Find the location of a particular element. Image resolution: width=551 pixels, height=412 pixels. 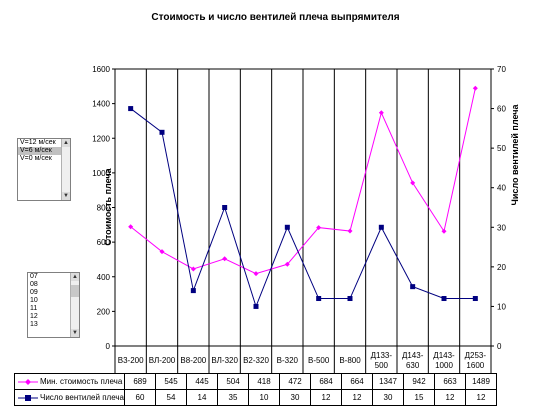

row-label-valves: Число вентилей плеча is located at coordinates (69, 397).